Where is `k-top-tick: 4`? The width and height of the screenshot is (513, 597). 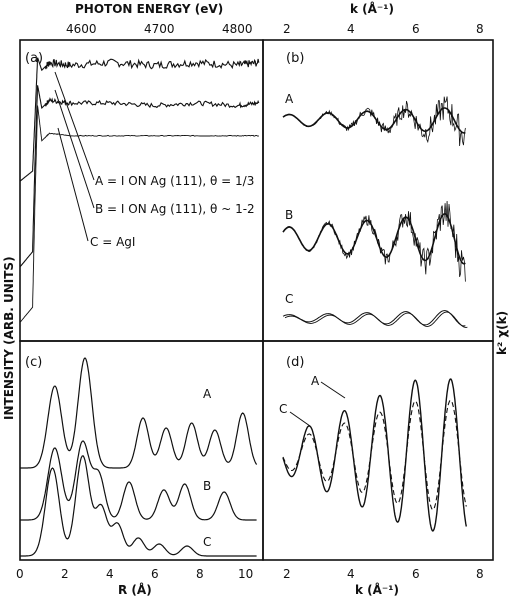 k-top-tick: 4 is located at coordinates (351, 29).